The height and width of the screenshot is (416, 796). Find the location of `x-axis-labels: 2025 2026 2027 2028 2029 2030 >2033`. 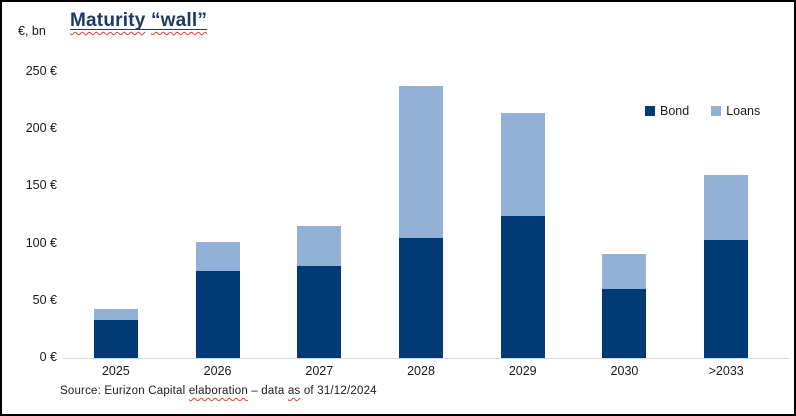

x-axis-labels: 2025 2026 2027 2028 2029 2030 >2033 is located at coordinates (421, 372).